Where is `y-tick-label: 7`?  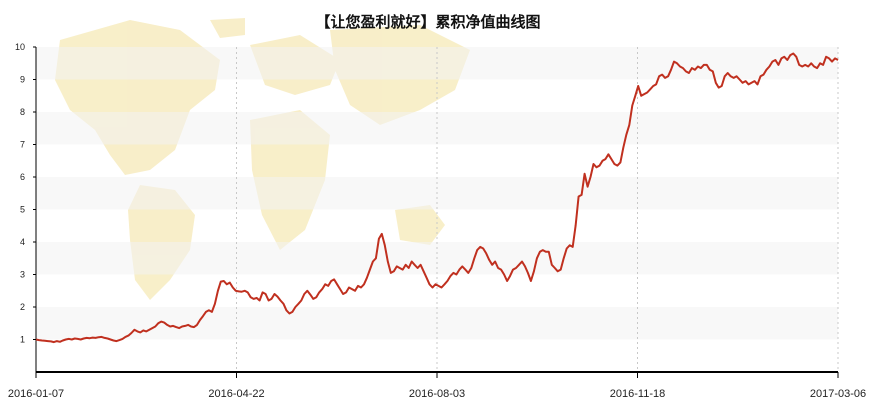
y-tick-label: 7 is located at coordinates (22, 145).